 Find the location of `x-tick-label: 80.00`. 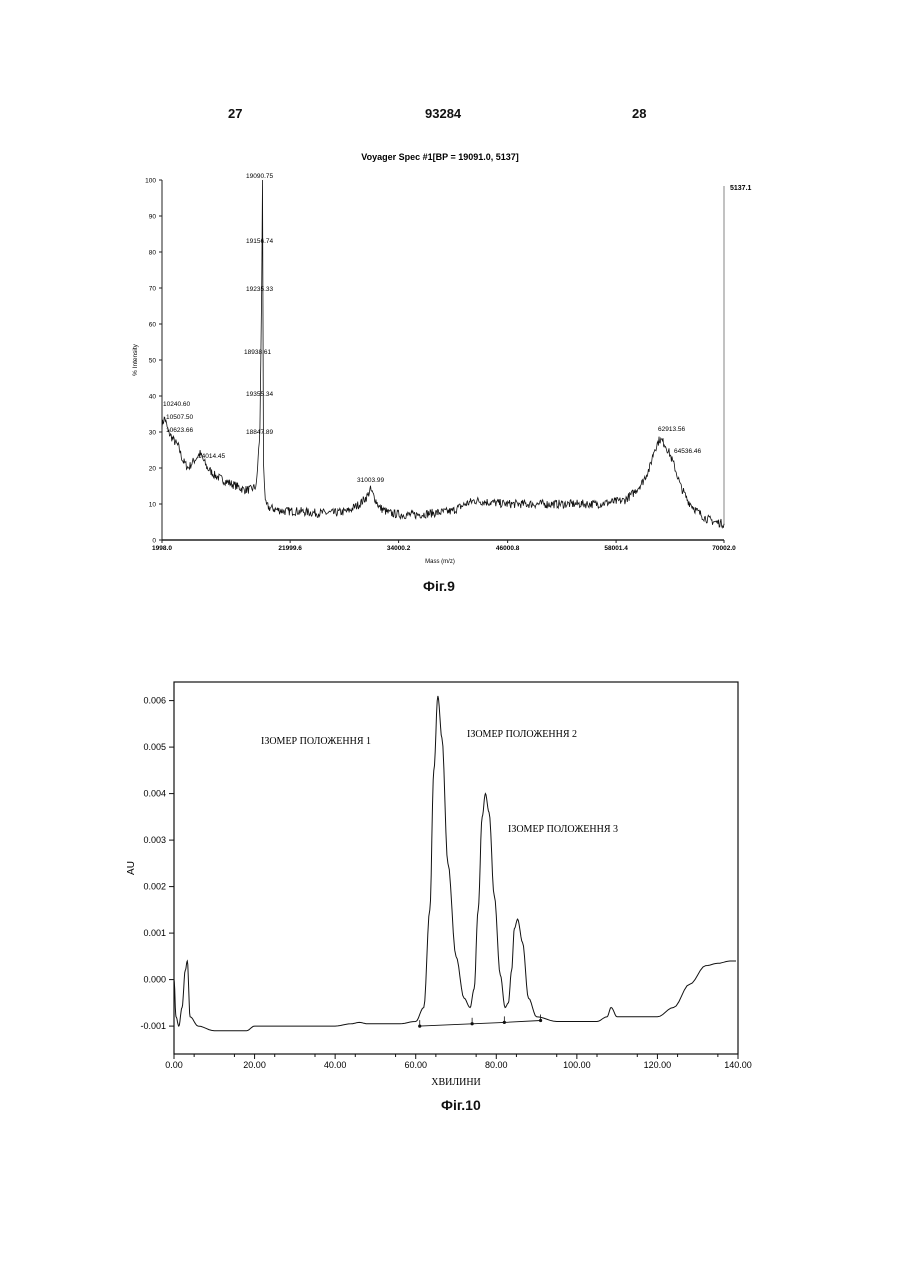

x-tick-label: 80.00 is located at coordinates (496, 1065).